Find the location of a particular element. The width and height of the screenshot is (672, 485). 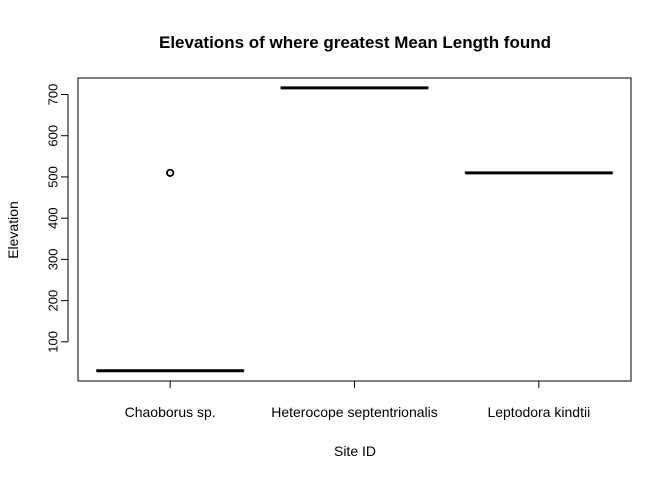

y-tick-label: 200 is located at coordinates (52, 301).